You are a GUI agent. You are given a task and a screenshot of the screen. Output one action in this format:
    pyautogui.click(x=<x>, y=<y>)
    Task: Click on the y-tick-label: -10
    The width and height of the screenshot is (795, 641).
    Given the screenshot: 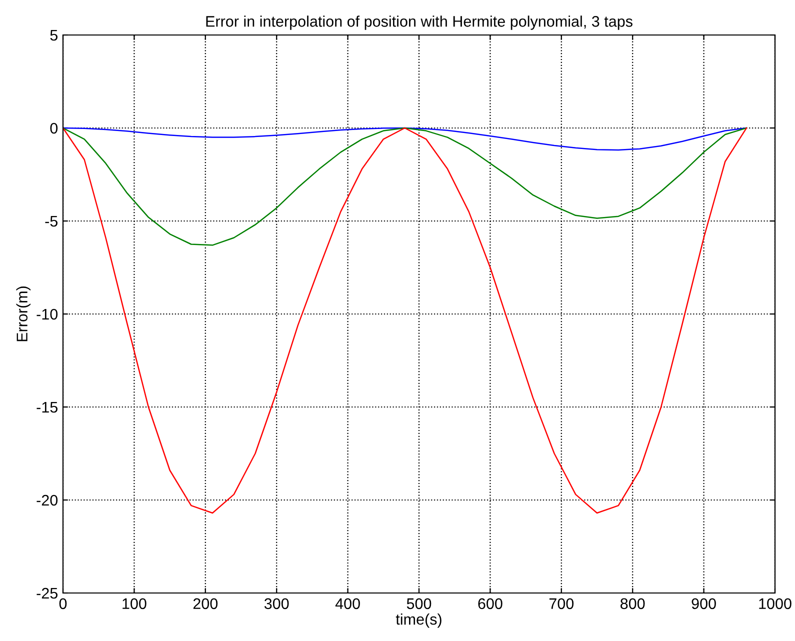 What is the action you would take?
    pyautogui.click(x=47, y=314)
    